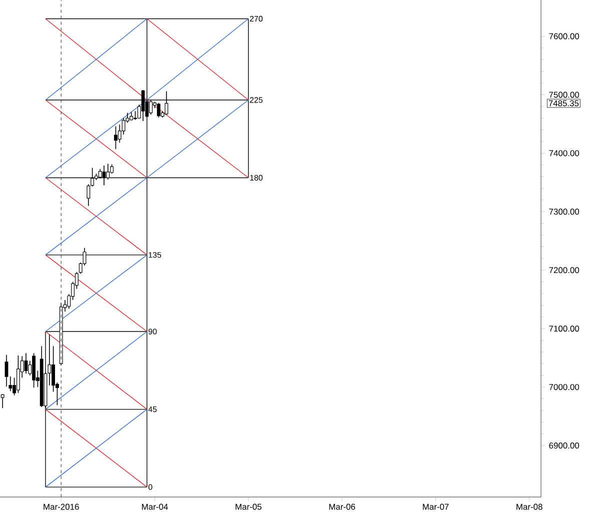  What do you see at coordinates (564, 211) in the screenshot?
I see `y-tick-label: 7300.00` at bounding box center [564, 211].